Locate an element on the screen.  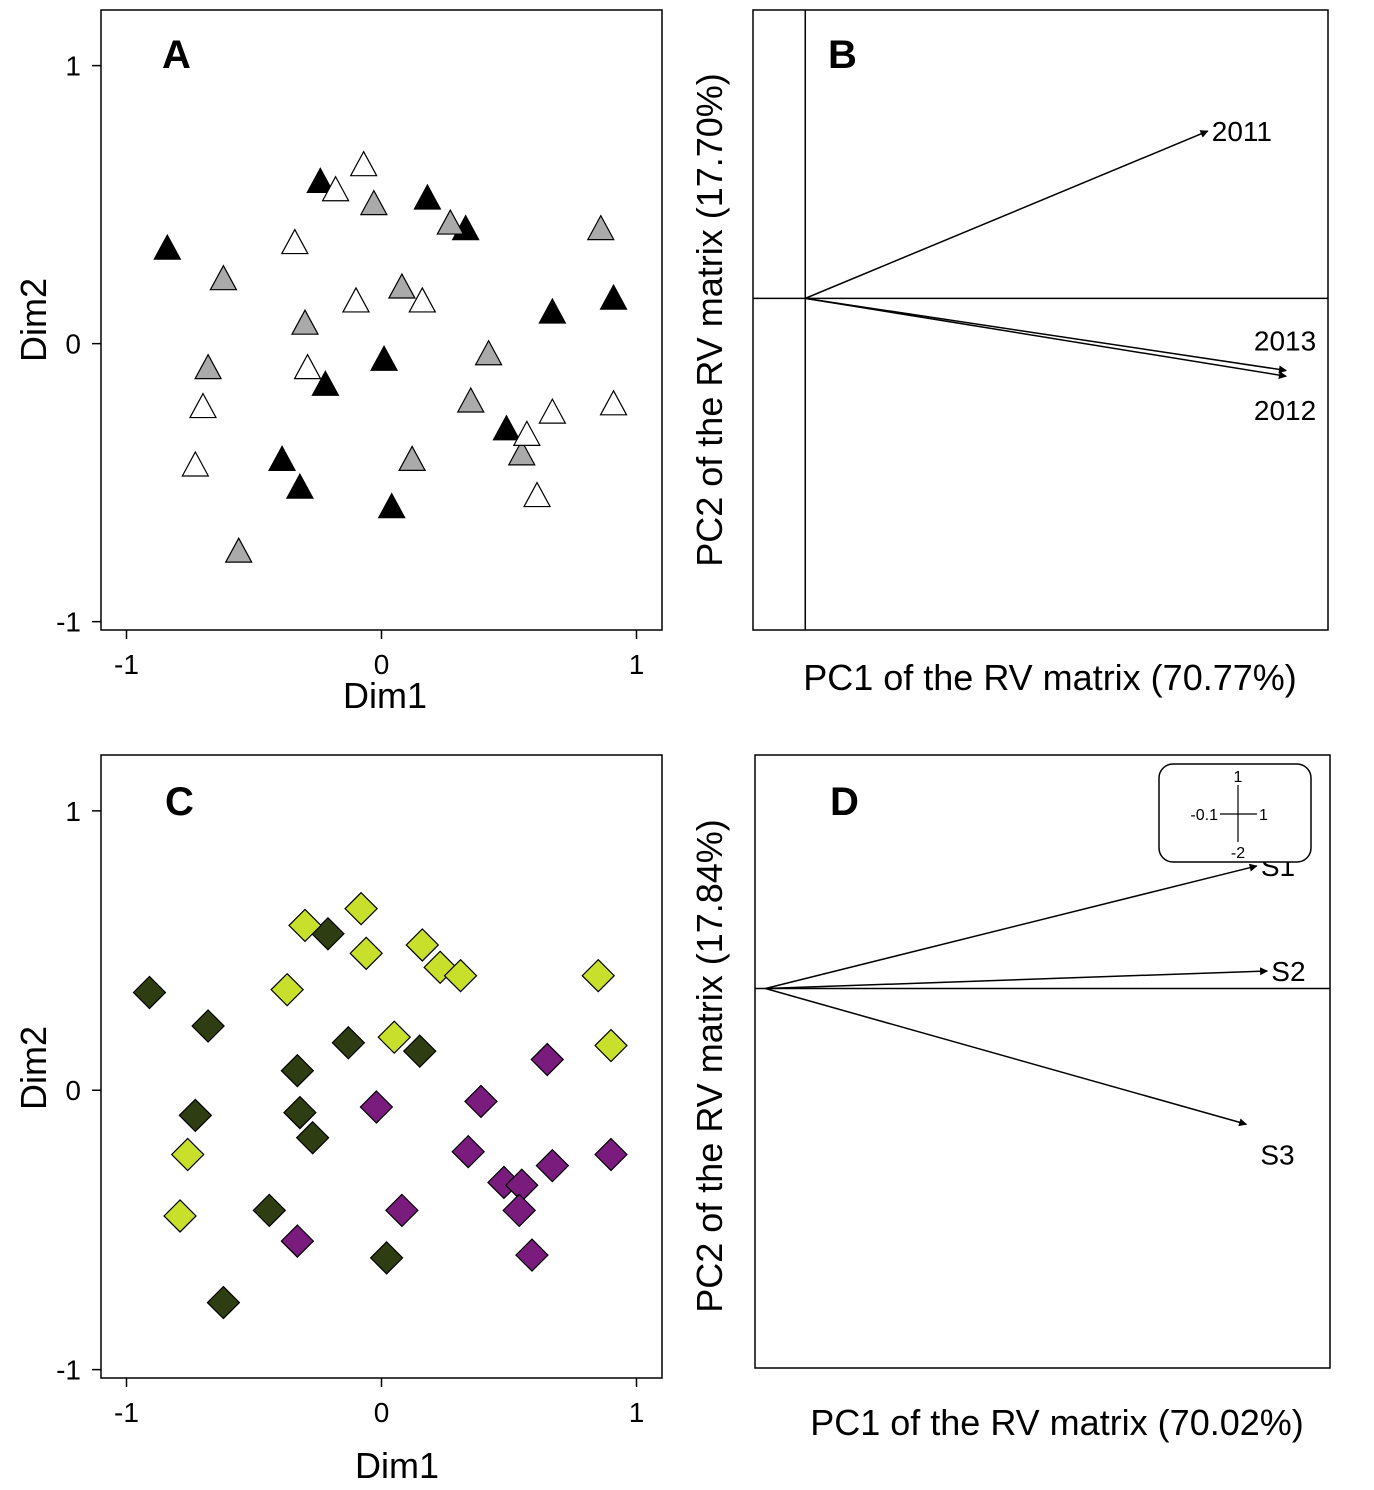
scale-inset-right: 1 is located at coordinates (1263, 815).